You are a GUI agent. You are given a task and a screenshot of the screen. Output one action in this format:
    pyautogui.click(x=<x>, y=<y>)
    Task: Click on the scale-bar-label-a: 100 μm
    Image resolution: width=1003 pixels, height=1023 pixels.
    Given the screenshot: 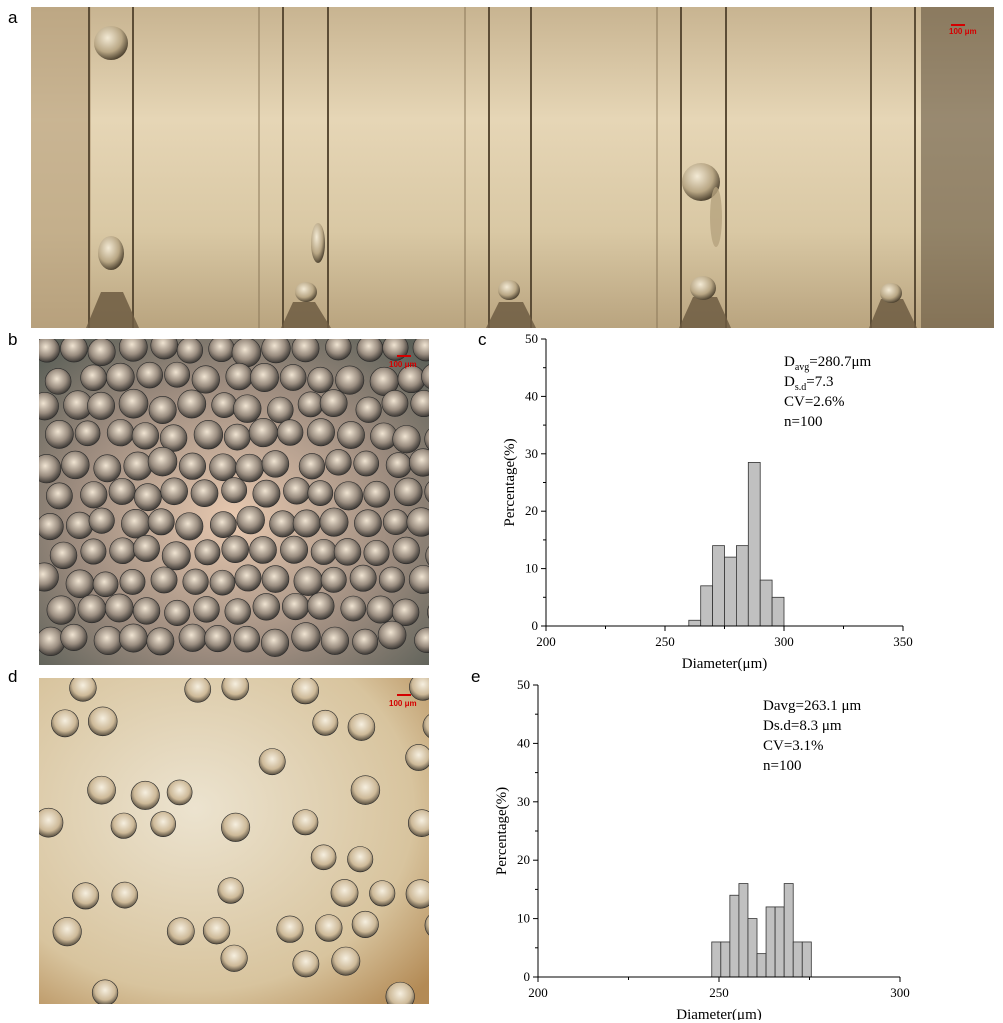 What is the action you would take?
    pyautogui.click(x=963, y=31)
    